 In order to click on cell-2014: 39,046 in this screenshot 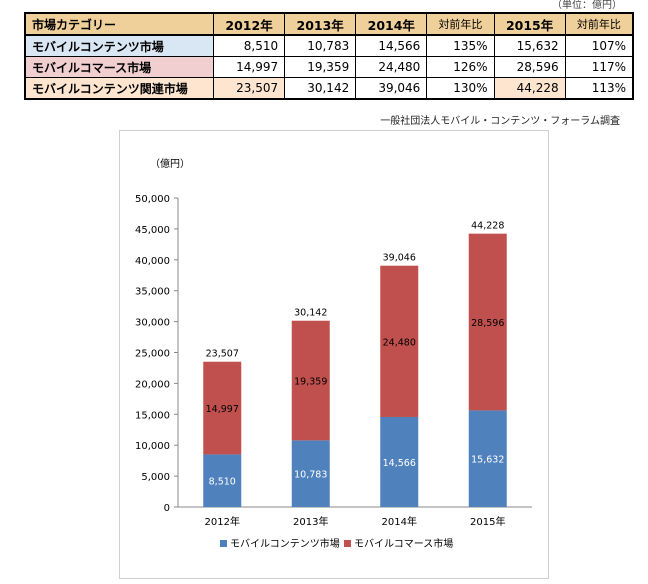, I will do `click(391, 88)`.